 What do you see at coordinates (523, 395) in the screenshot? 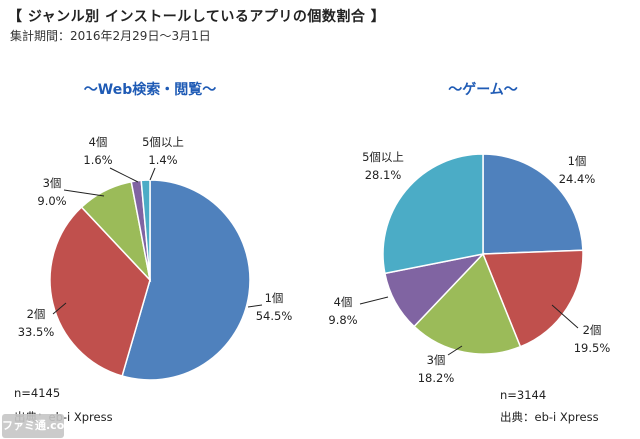
I see `sample-size: n=3144` at bounding box center [523, 395].